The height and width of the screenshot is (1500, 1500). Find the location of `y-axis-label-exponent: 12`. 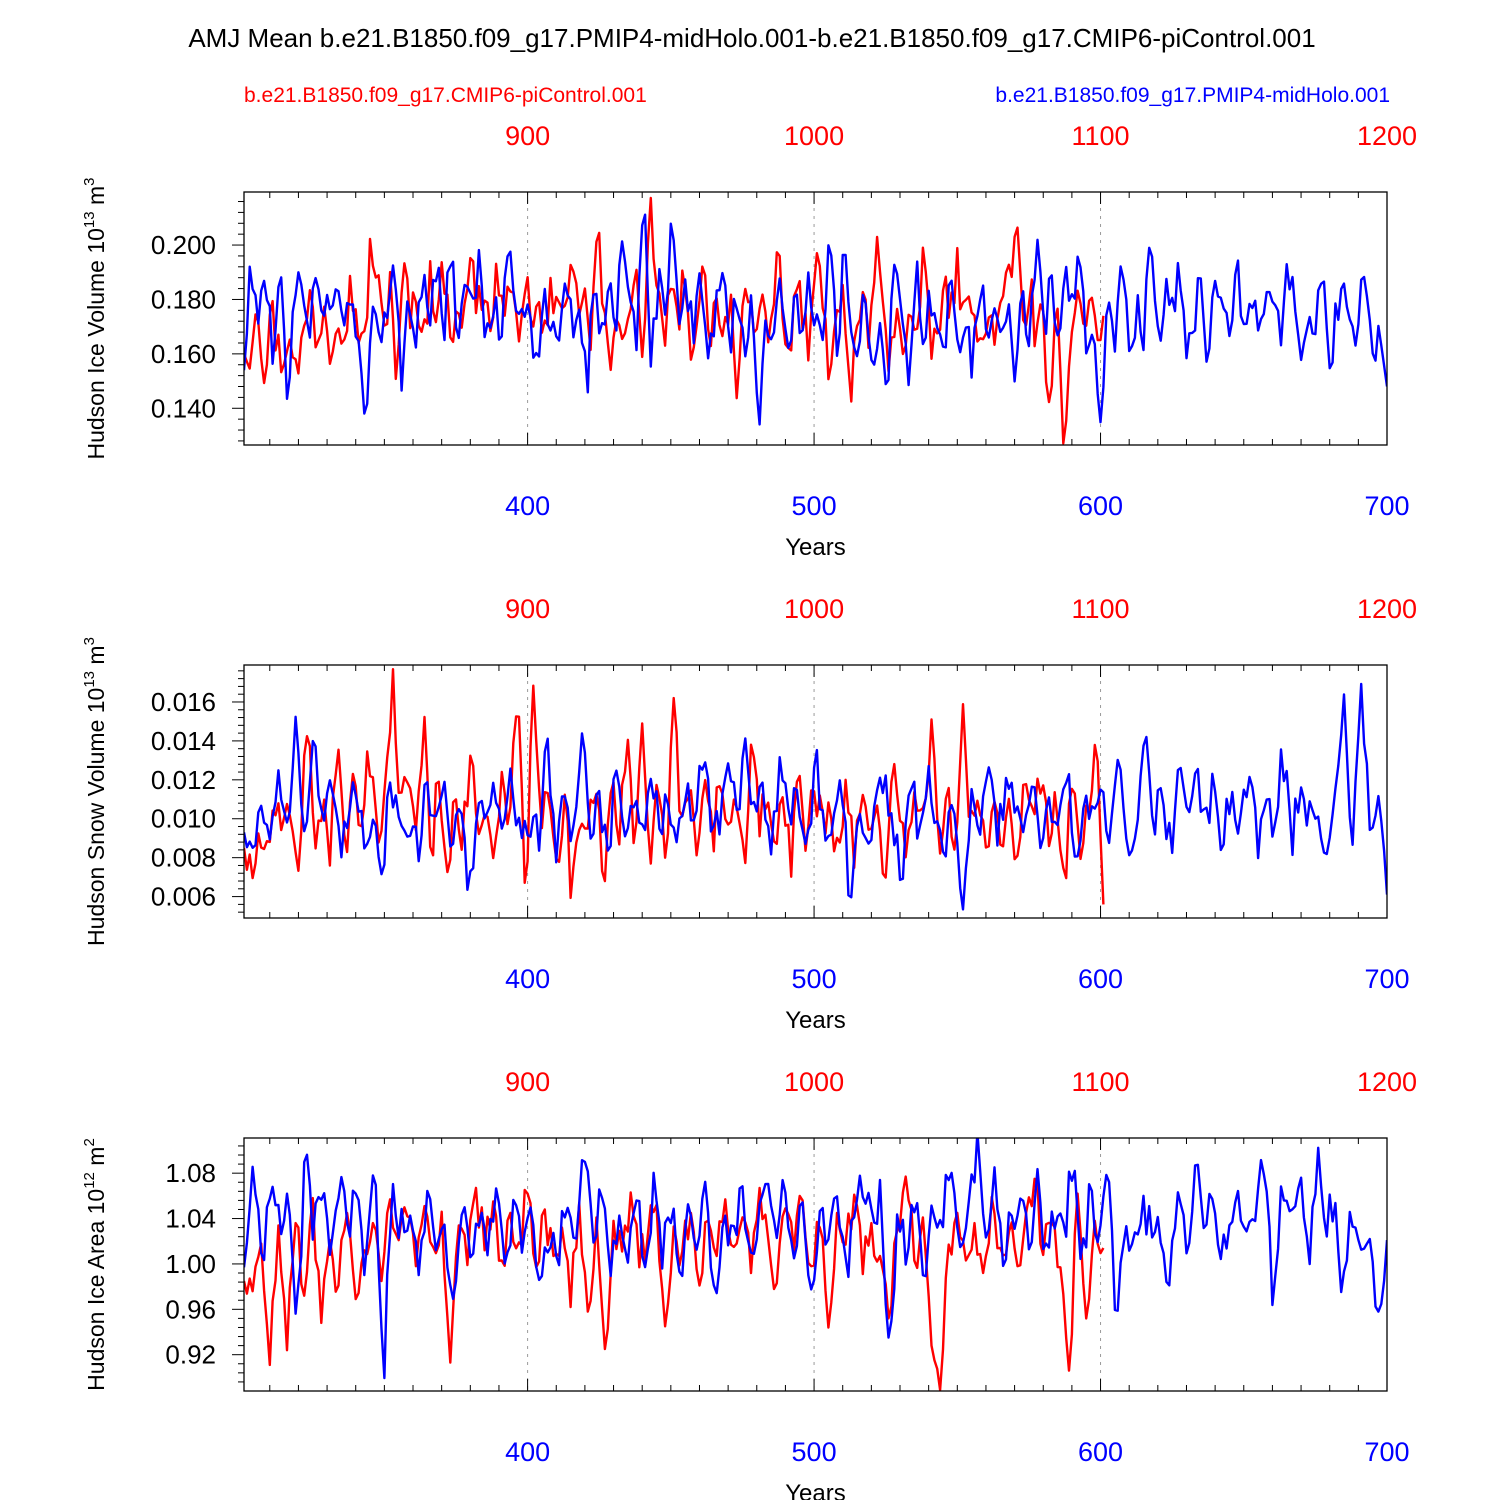

y-axis-label-exponent: 12 is located at coordinates (89, 1180).